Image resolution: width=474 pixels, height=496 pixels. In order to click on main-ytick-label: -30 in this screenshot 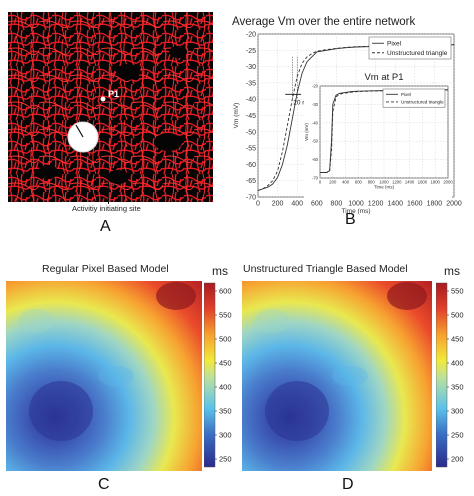, I will do `click(251, 67)`.